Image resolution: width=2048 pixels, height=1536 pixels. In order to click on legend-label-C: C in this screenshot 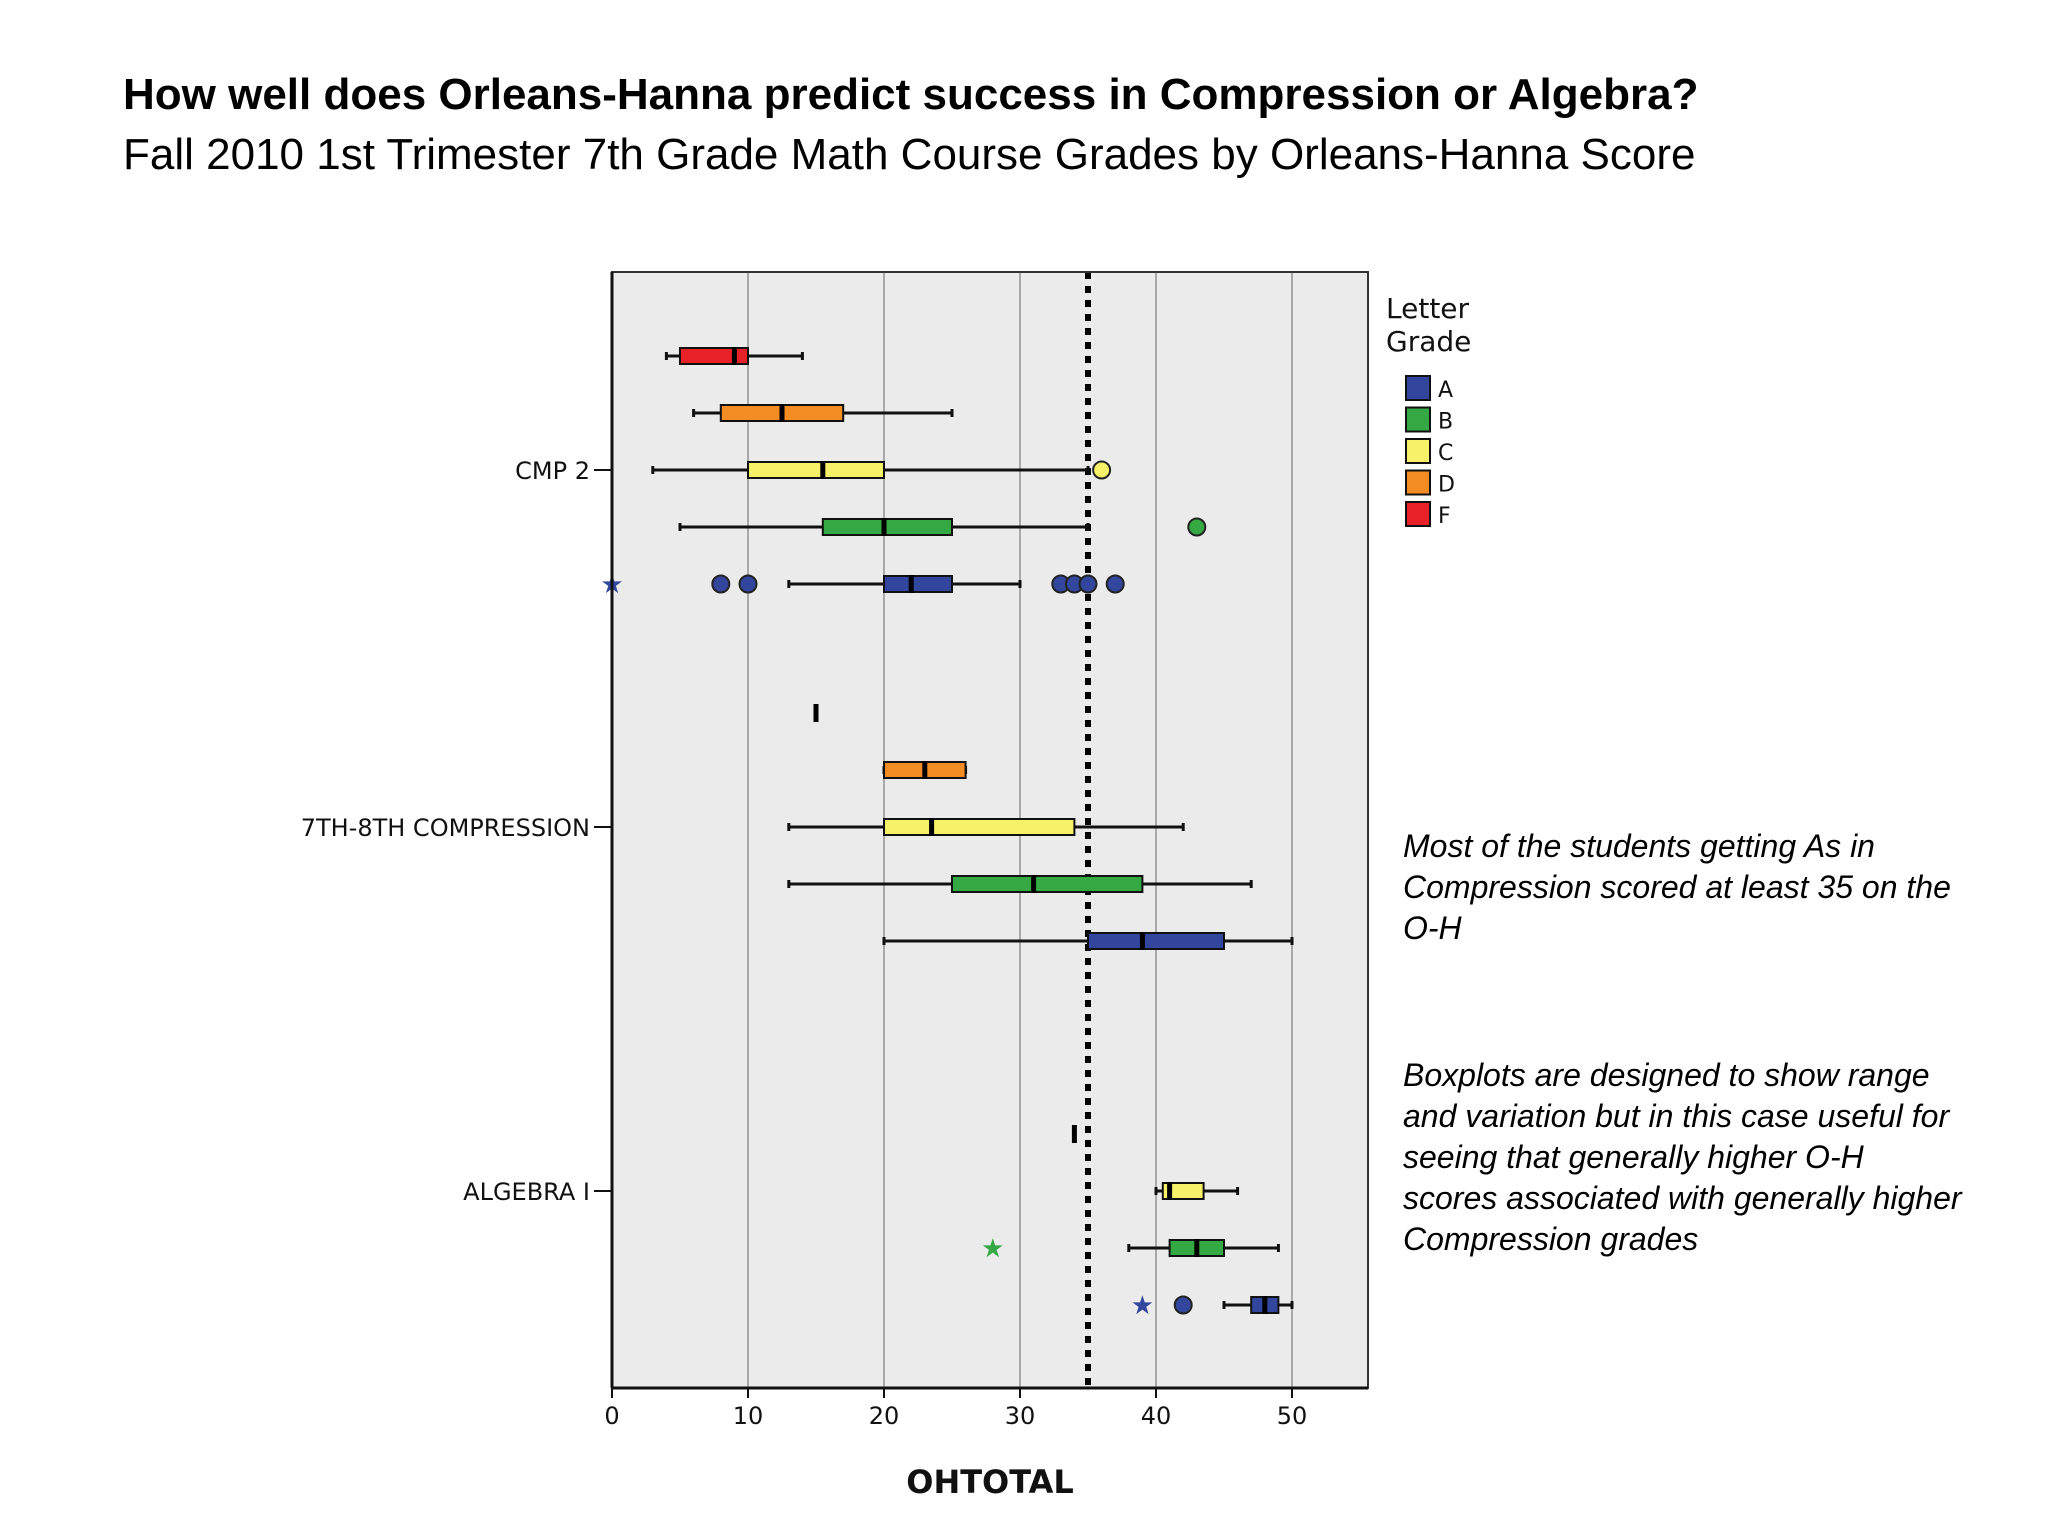, I will do `click(1445, 453)`.